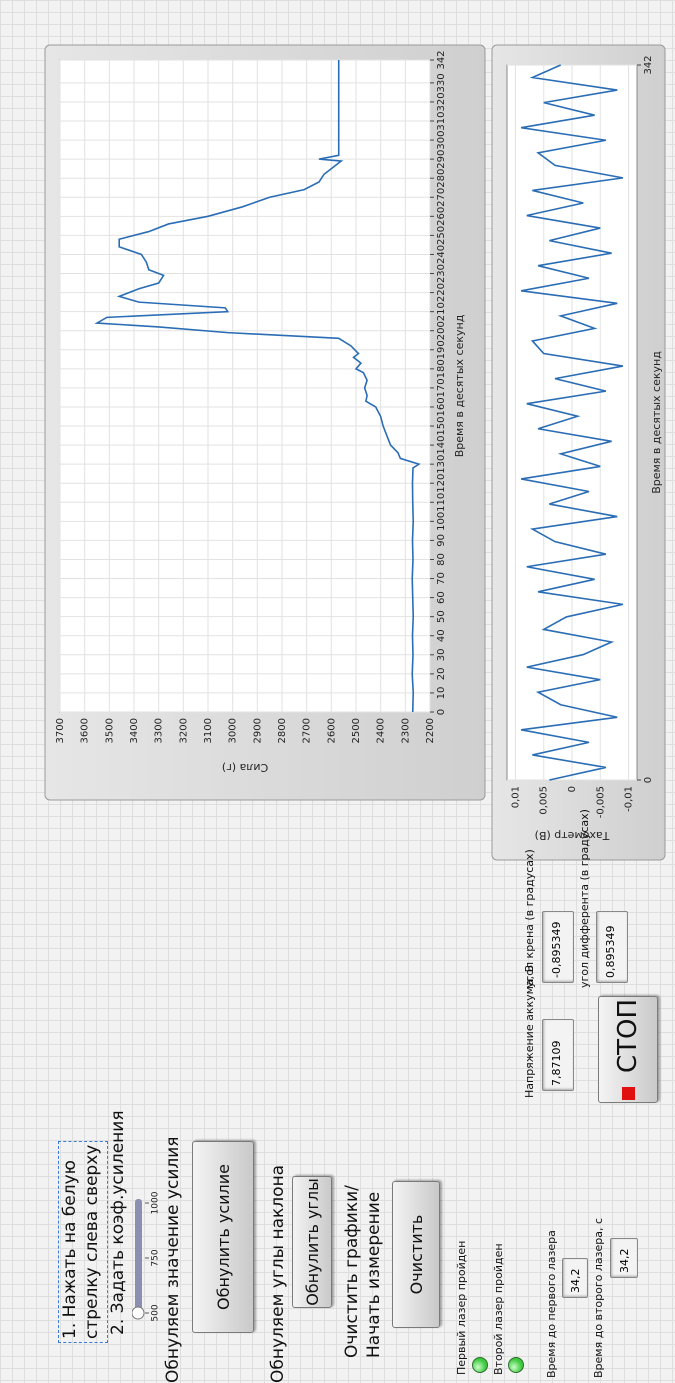 The width and height of the screenshot is (675, 1383). What do you see at coordinates (352, 1271) in the screenshot?
I see `label: Очистить графики/` at bounding box center [352, 1271].